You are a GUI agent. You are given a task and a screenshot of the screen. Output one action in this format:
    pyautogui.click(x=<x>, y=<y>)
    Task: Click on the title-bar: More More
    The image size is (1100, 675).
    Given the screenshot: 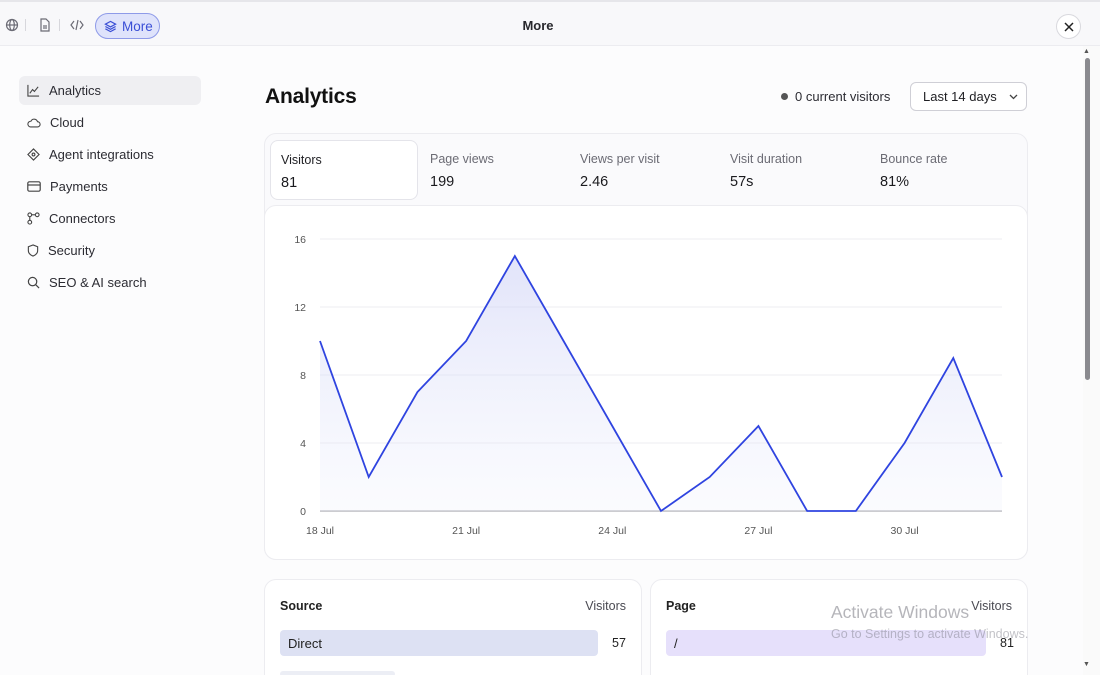 What is the action you would take?
    pyautogui.click(x=550, y=23)
    